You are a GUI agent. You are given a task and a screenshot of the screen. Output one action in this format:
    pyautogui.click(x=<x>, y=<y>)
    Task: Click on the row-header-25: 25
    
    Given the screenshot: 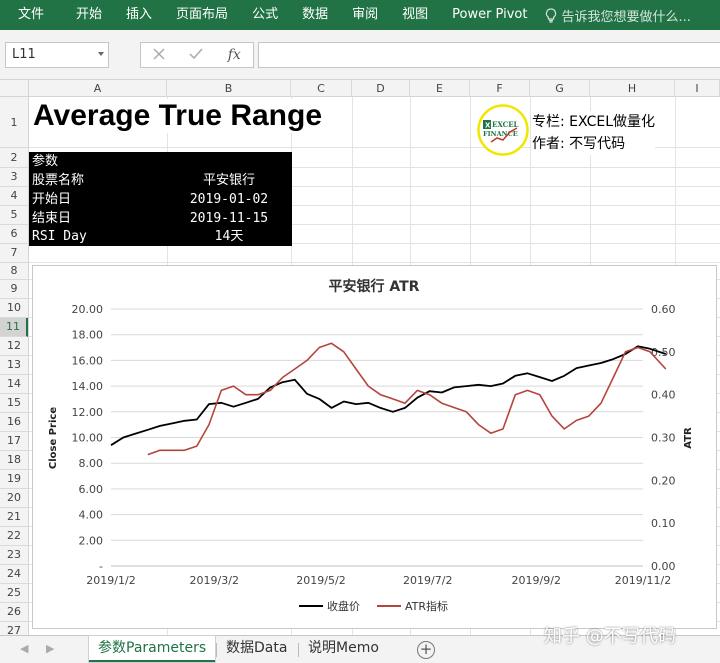 What is the action you would take?
    pyautogui.click(x=14, y=593)
    